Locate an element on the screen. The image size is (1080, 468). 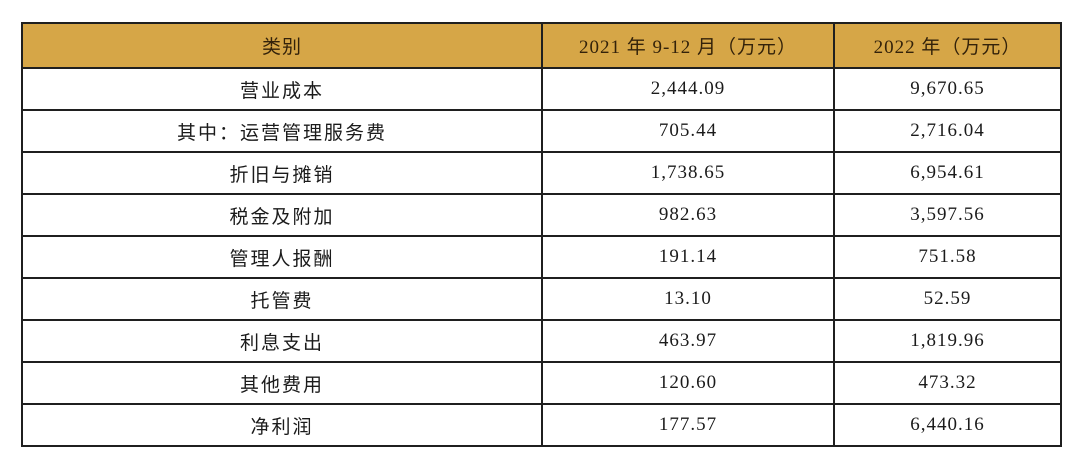
category-cell: 折旧与摊销 is located at coordinates (282, 173).